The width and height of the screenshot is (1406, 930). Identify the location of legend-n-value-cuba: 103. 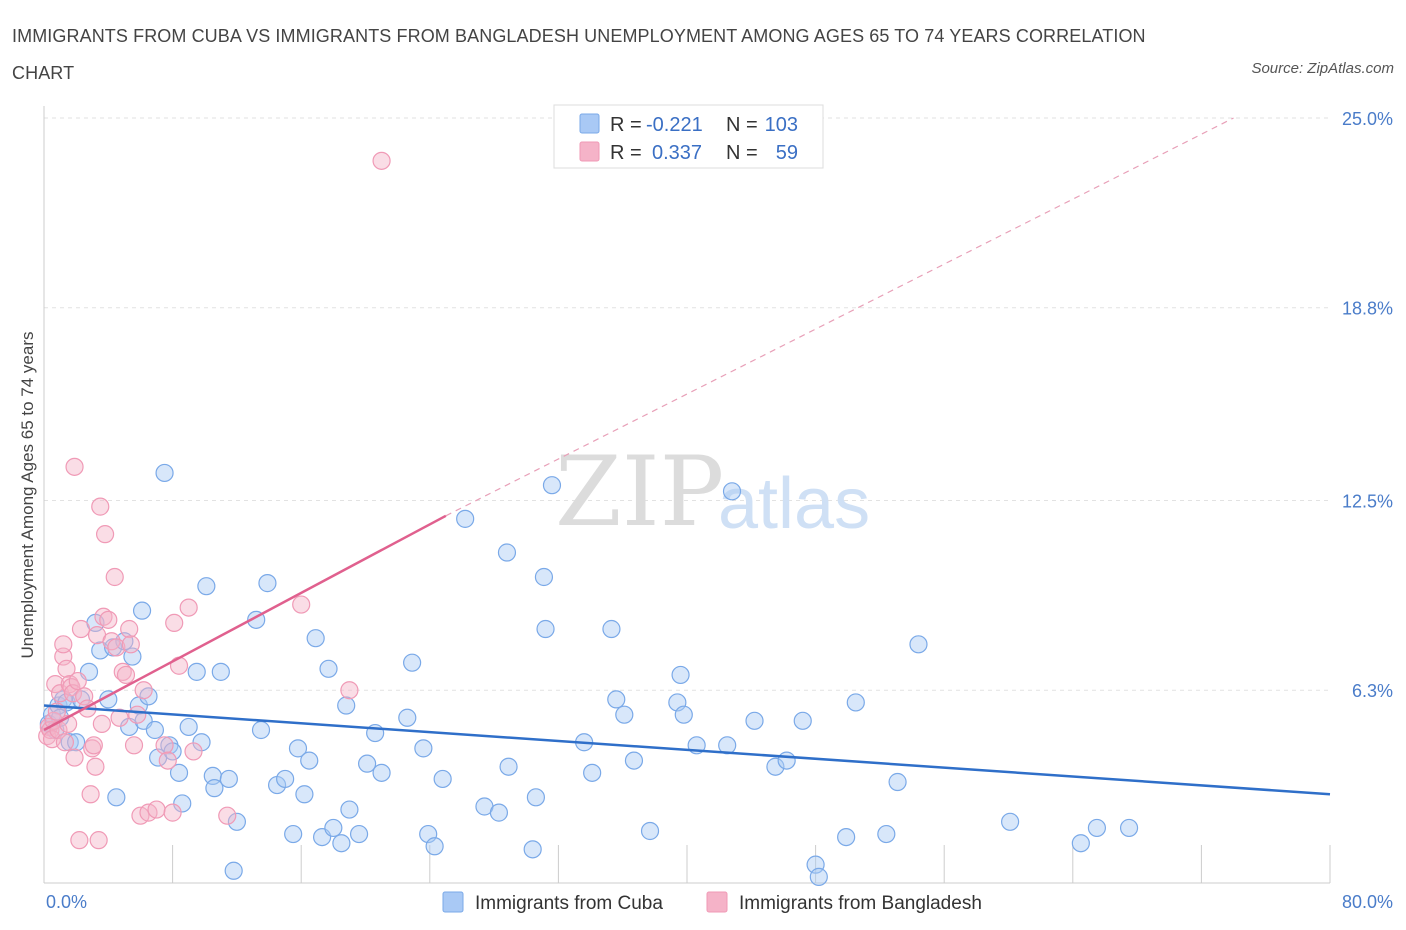
(781, 125).